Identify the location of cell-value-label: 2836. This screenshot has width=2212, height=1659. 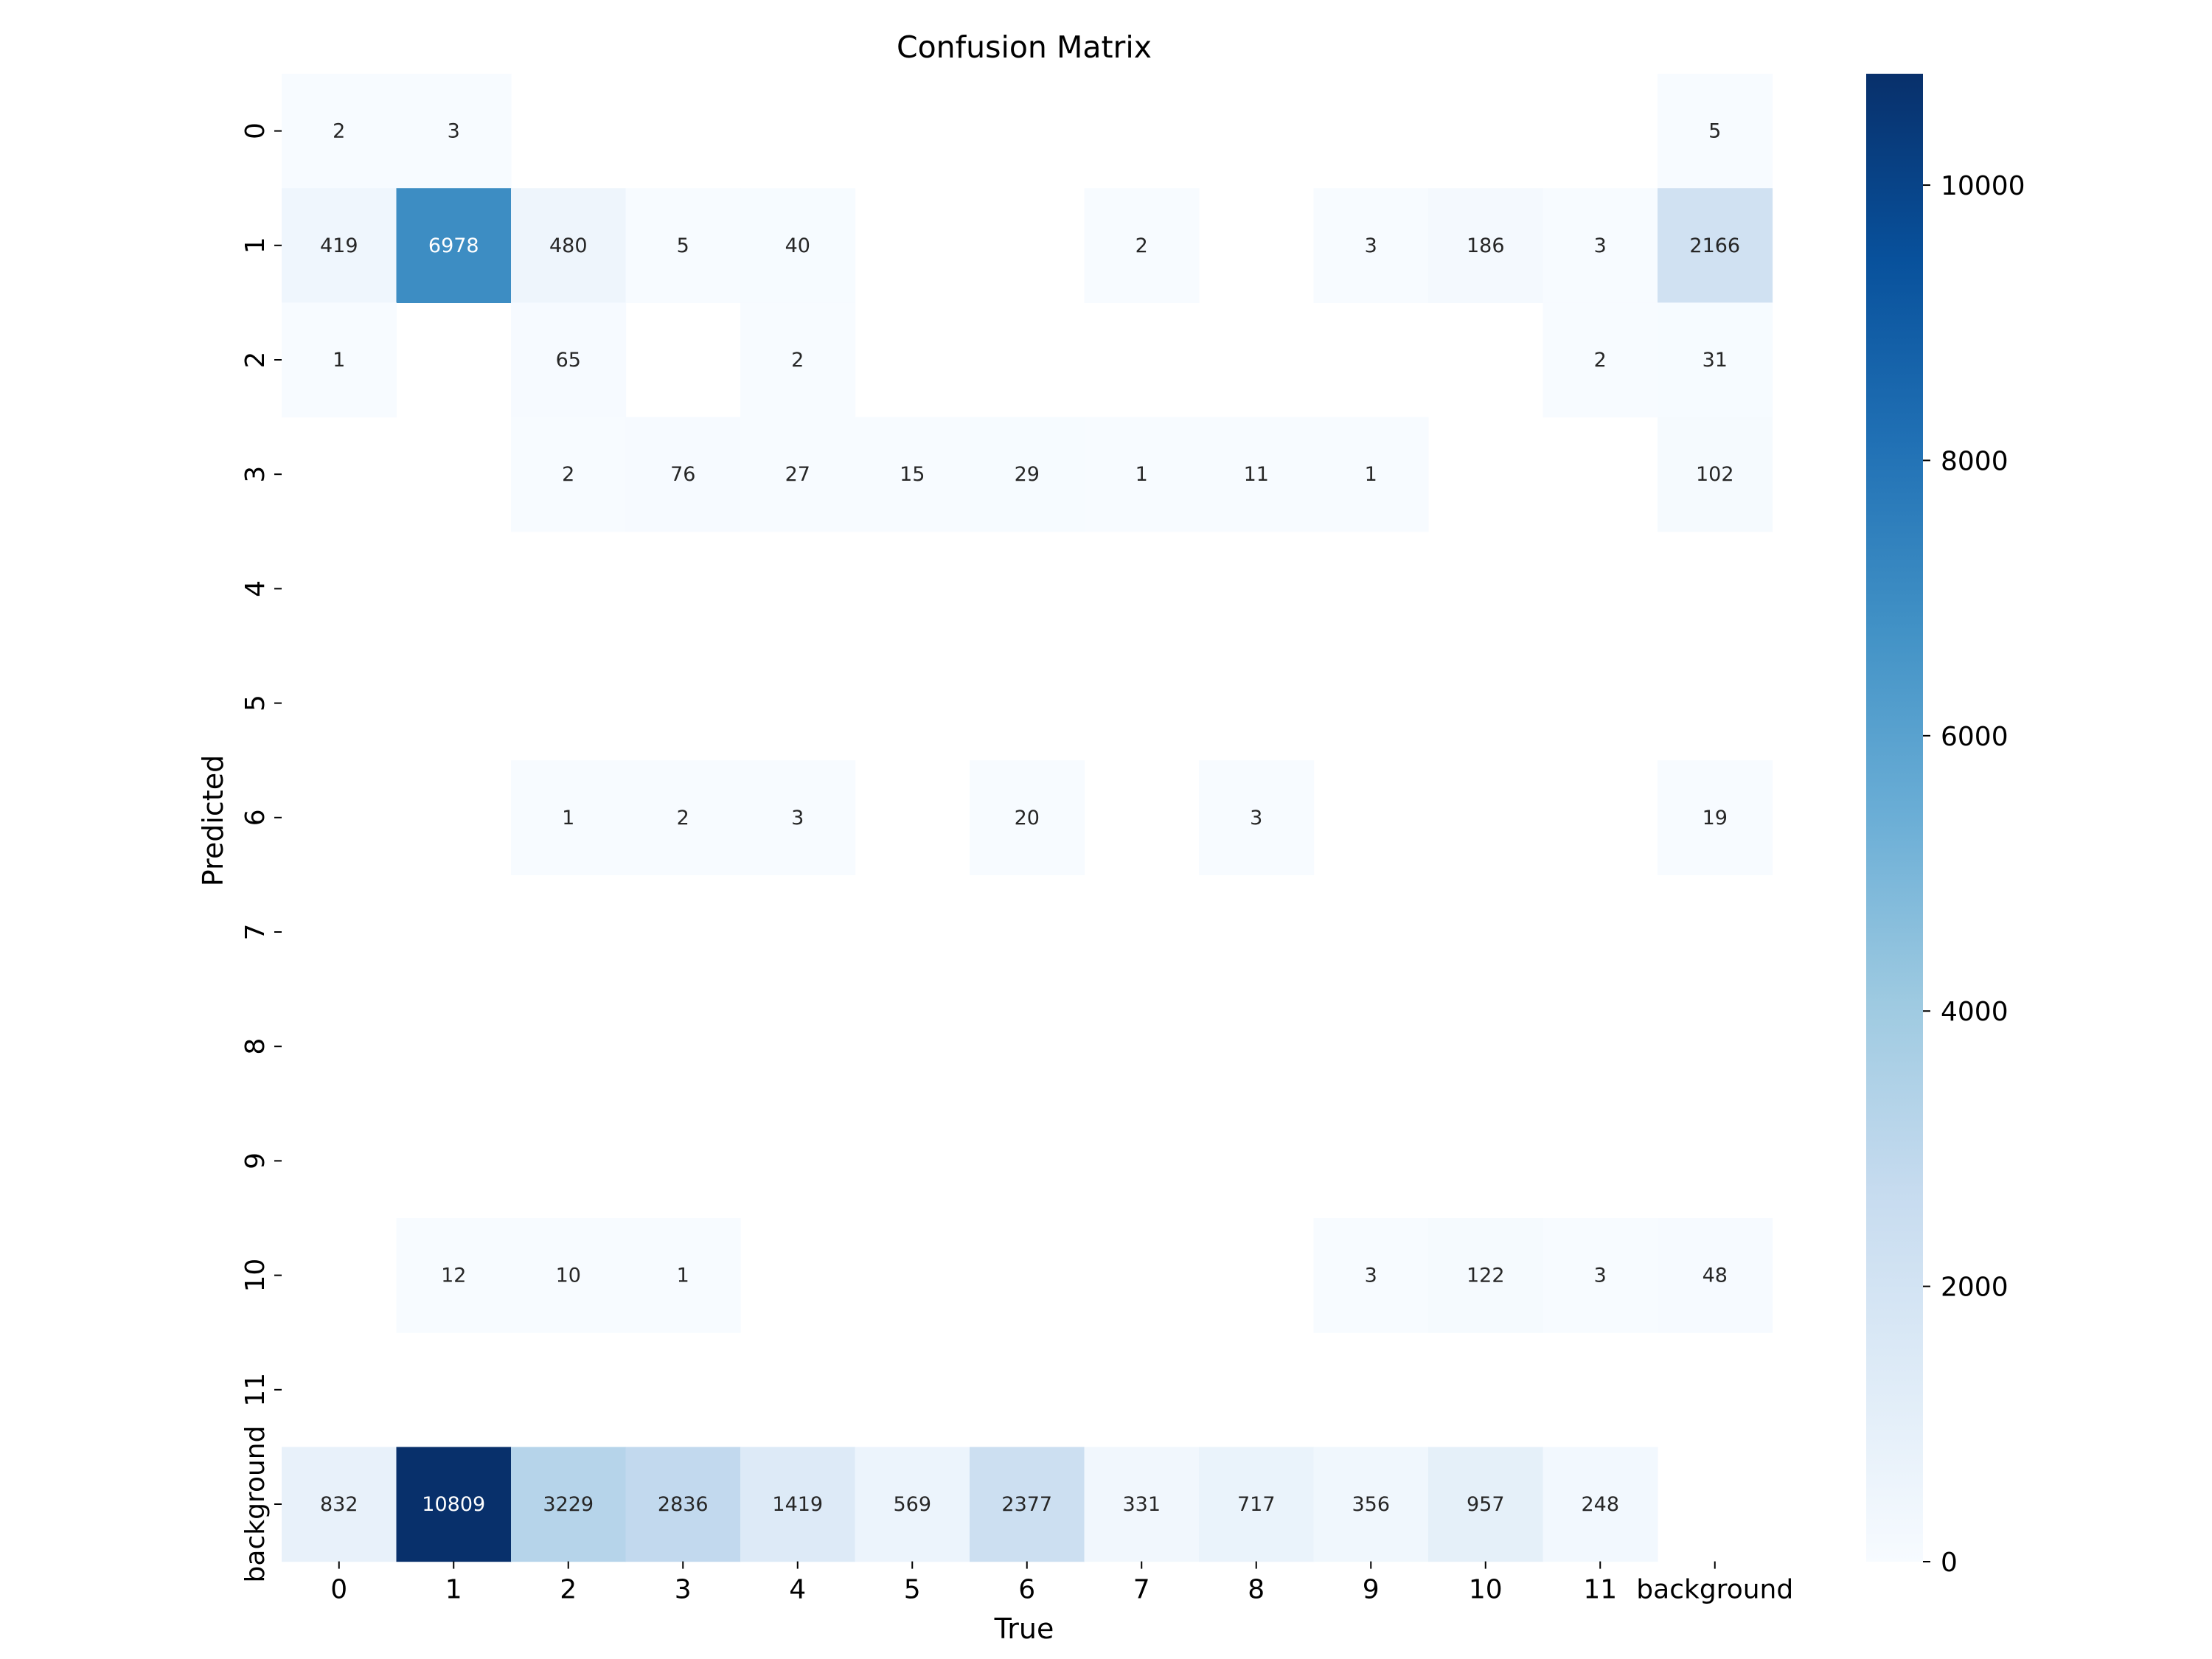
(683, 1504).